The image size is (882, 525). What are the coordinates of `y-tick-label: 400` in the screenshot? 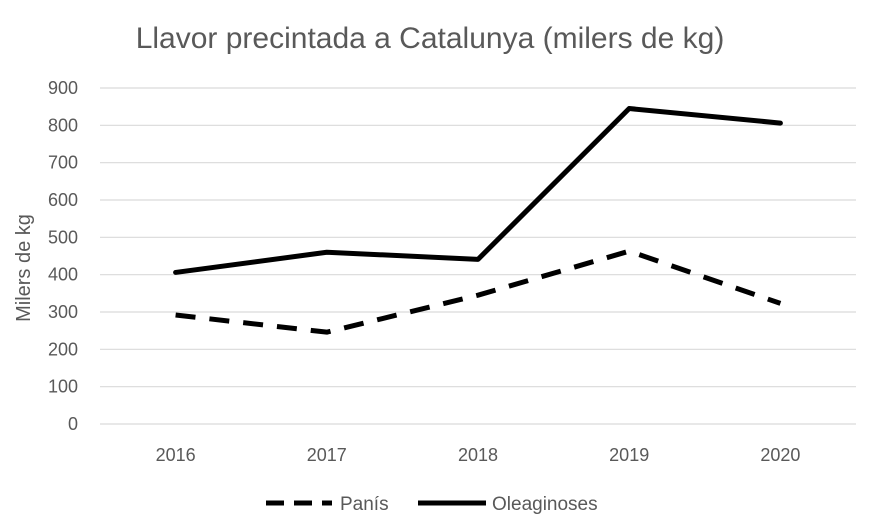 It's located at (63, 275).